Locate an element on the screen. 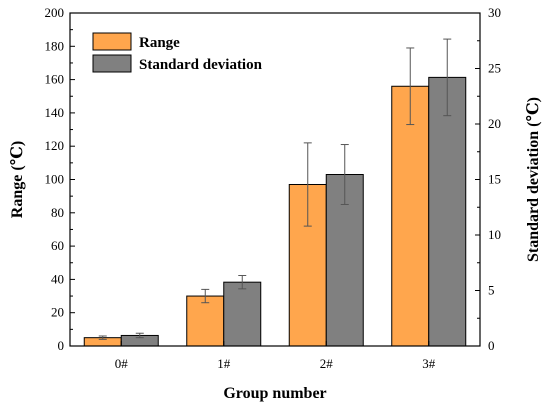 The height and width of the screenshot is (415, 550). left-tick-label: 20 is located at coordinates (57, 312).